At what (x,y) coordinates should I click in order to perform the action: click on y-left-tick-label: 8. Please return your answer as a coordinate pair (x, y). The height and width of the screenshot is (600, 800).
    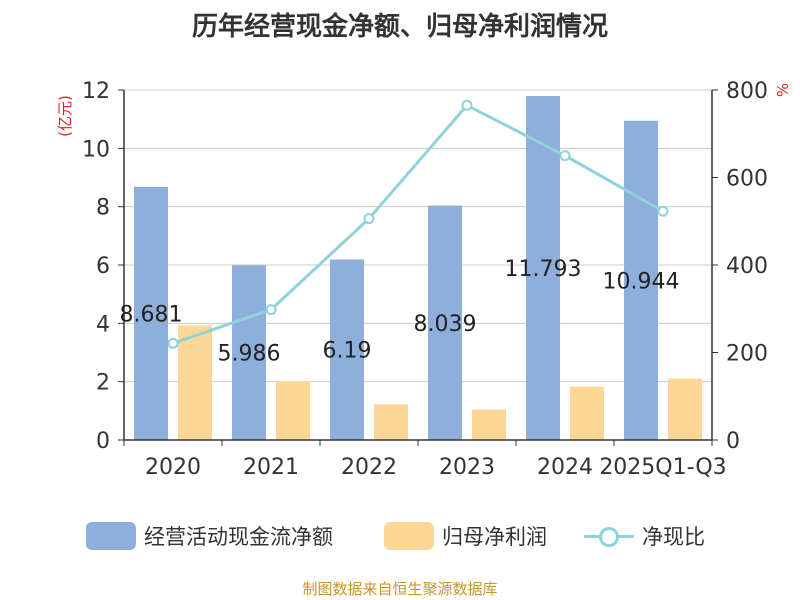
    Looking at the image, I should click on (103, 208).